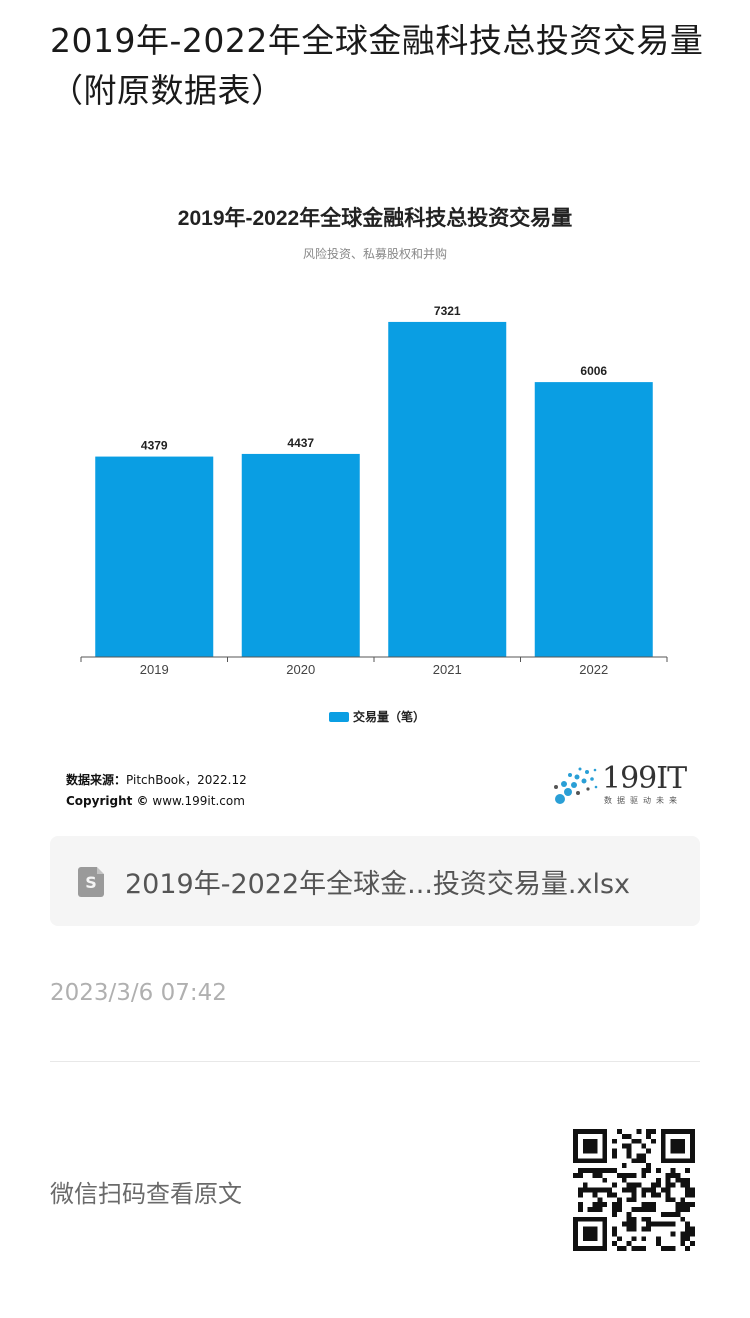  I want to click on qr-code, so click(634, 1190).